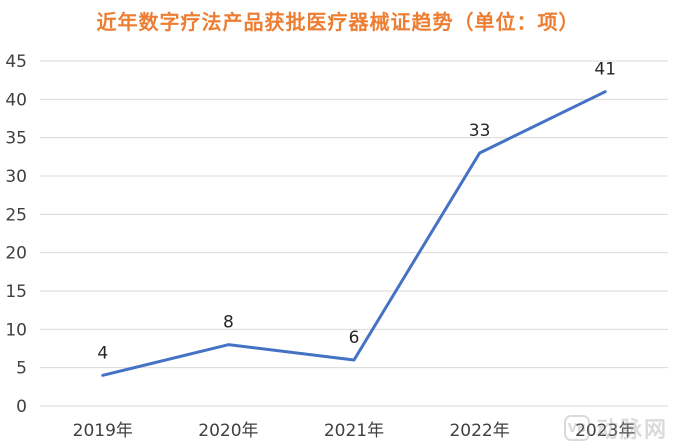  I want to click on y-tick-label: 45, so click(16, 62).